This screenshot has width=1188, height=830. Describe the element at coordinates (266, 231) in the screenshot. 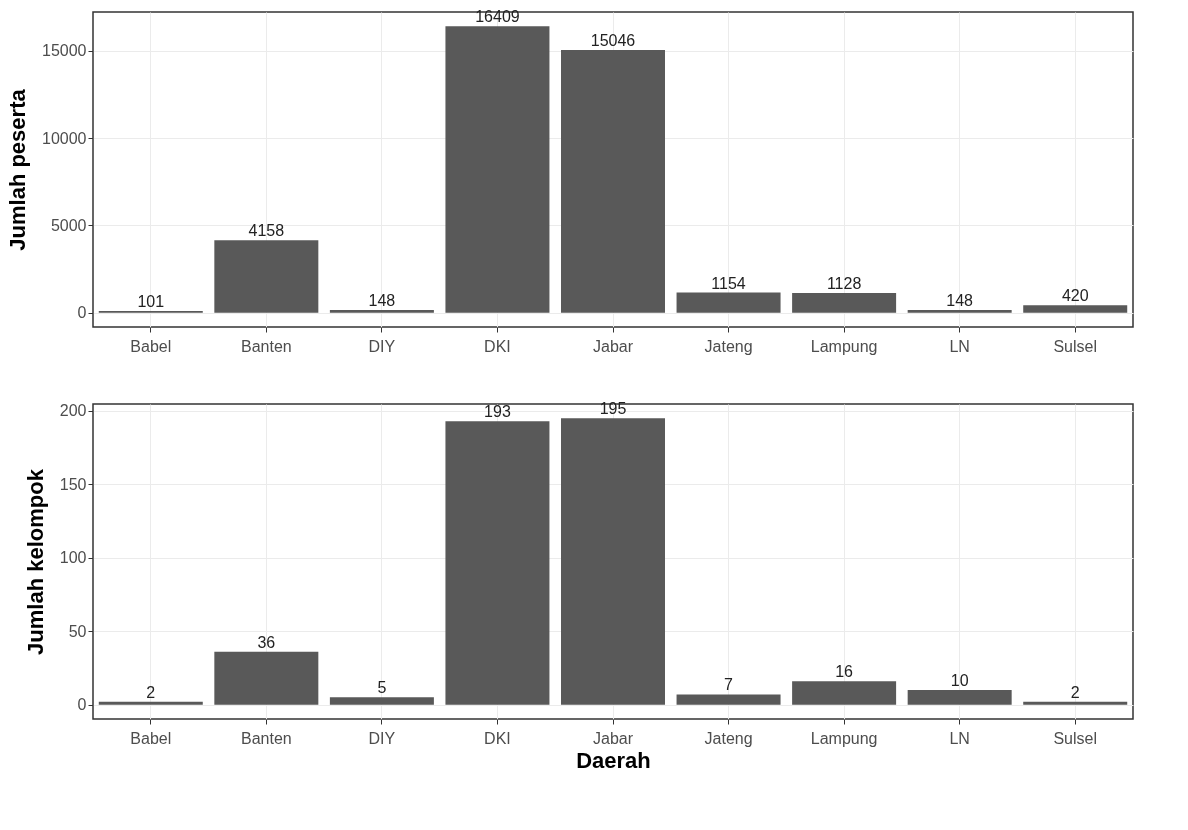

I see `data-label: 4158` at that location.